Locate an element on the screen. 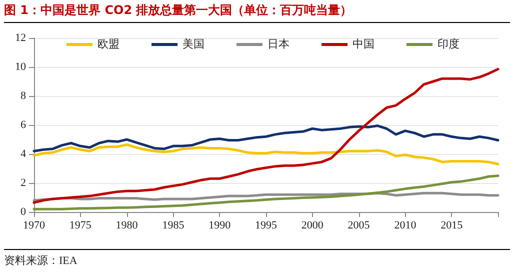 The width and height of the screenshot is (526, 278). chart-title: 图 1：中国是世界 CO2 排放总量第一大国（单位：百万吨当量） is located at coordinates (257, 12).